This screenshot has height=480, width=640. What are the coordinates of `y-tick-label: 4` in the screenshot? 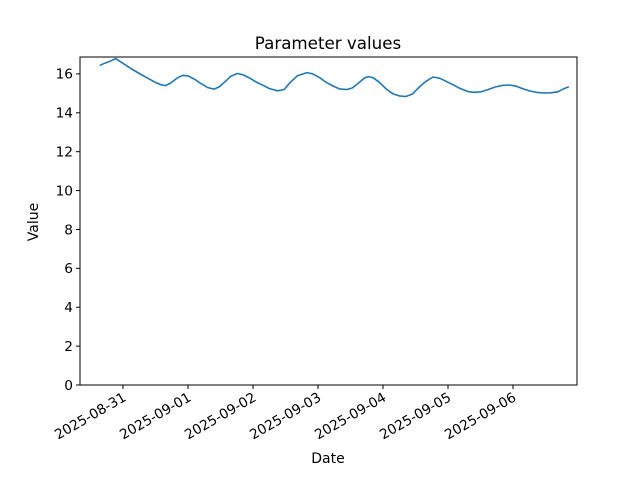 It's located at (68, 308).